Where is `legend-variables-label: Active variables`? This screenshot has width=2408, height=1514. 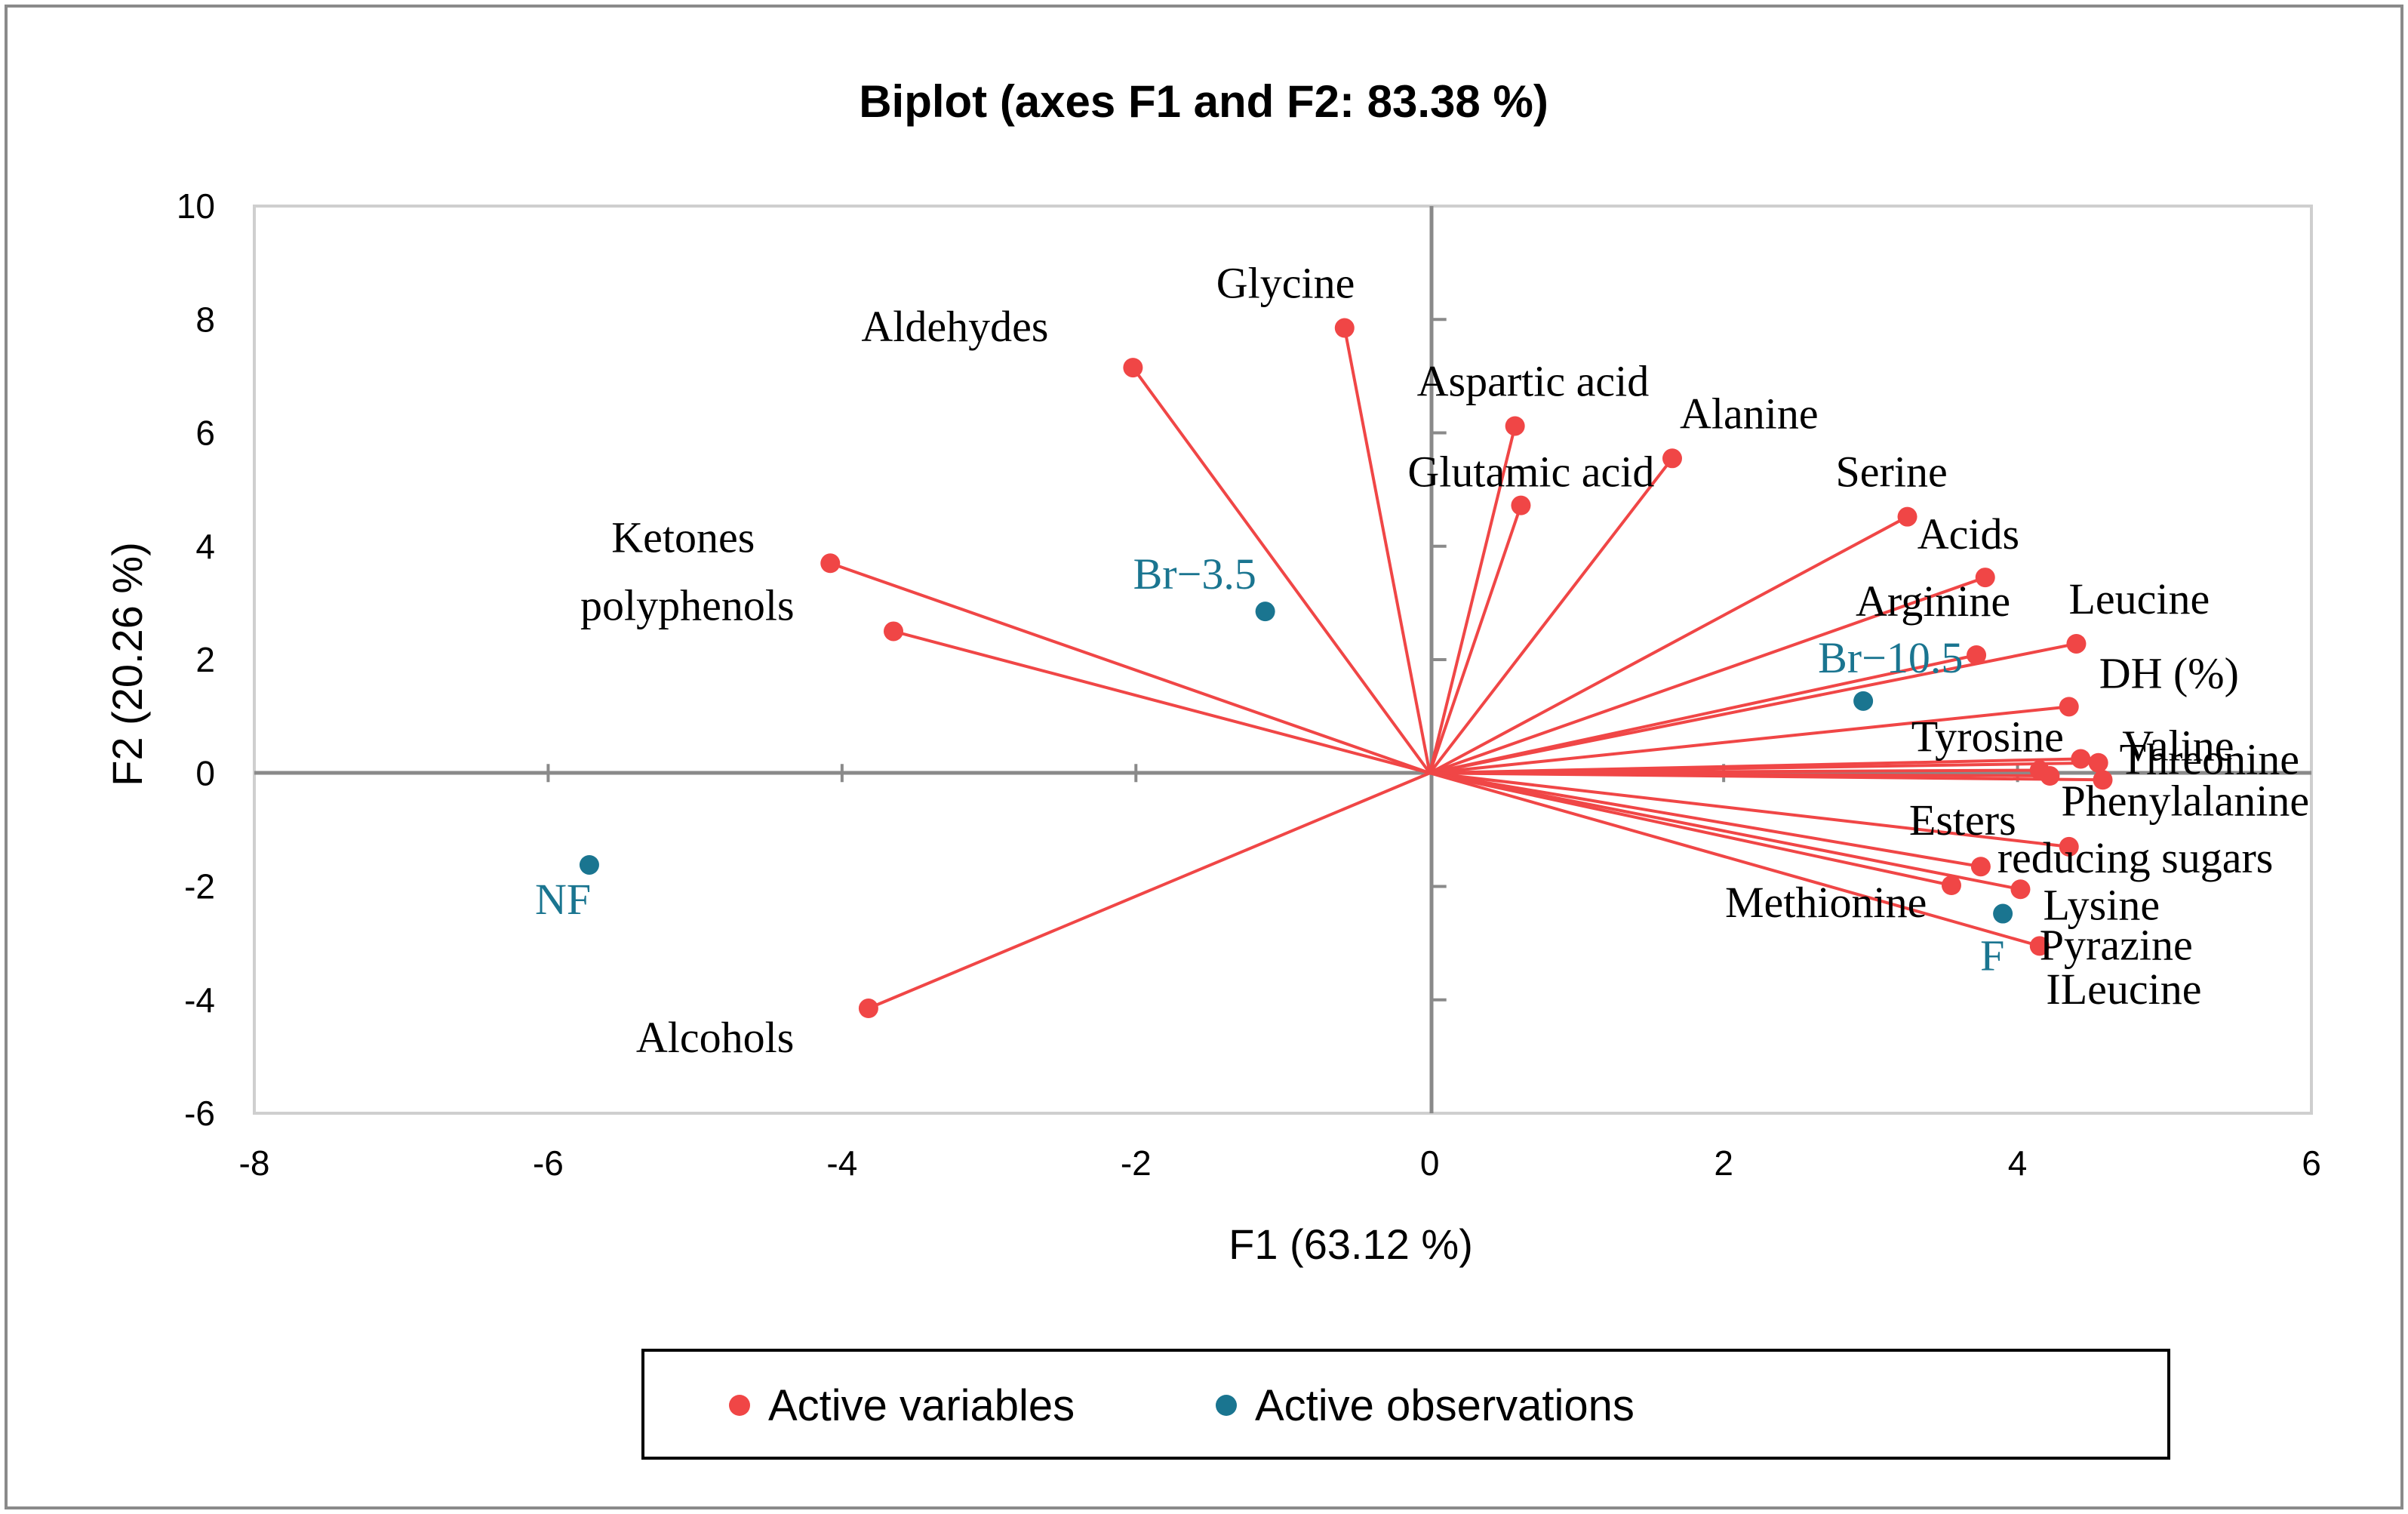
legend-variables-label: Active variables is located at coordinates (921, 1405).